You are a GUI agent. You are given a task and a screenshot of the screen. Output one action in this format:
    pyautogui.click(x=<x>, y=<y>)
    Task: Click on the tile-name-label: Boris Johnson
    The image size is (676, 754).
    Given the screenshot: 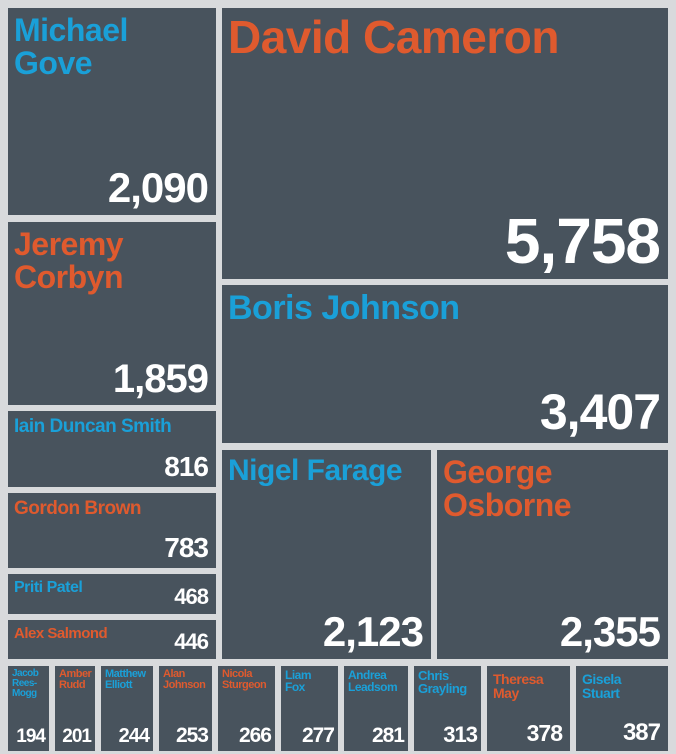 What is the action you would take?
    pyautogui.click(x=344, y=308)
    